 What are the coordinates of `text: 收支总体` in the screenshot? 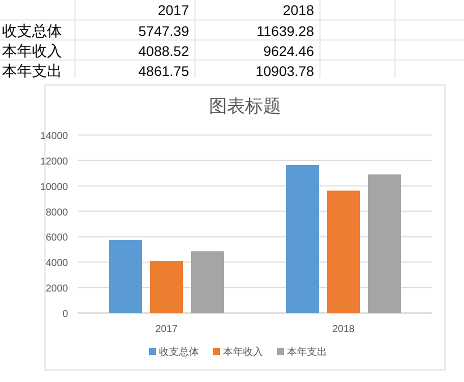 It's located at (32, 31).